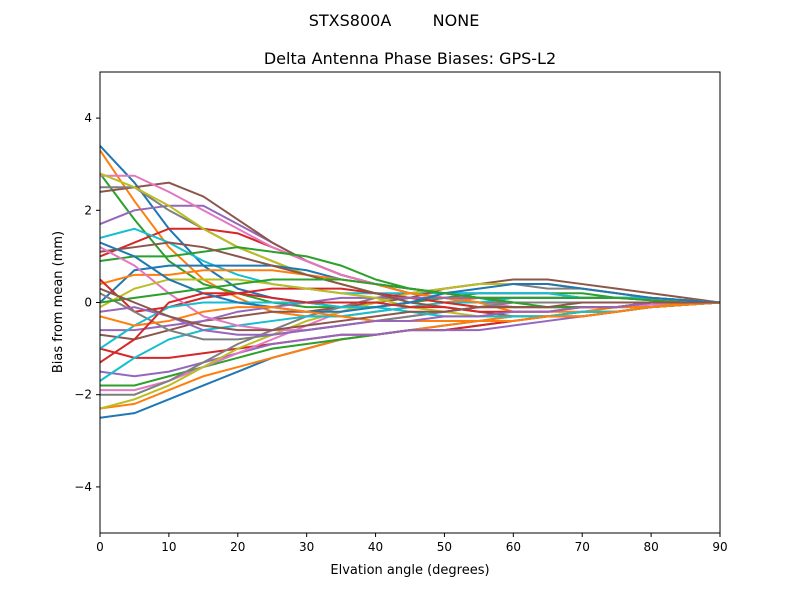 This screenshot has width=800, height=604. What do you see at coordinates (444, 547) in the screenshot?
I see `x-tick-label: 50` at bounding box center [444, 547].